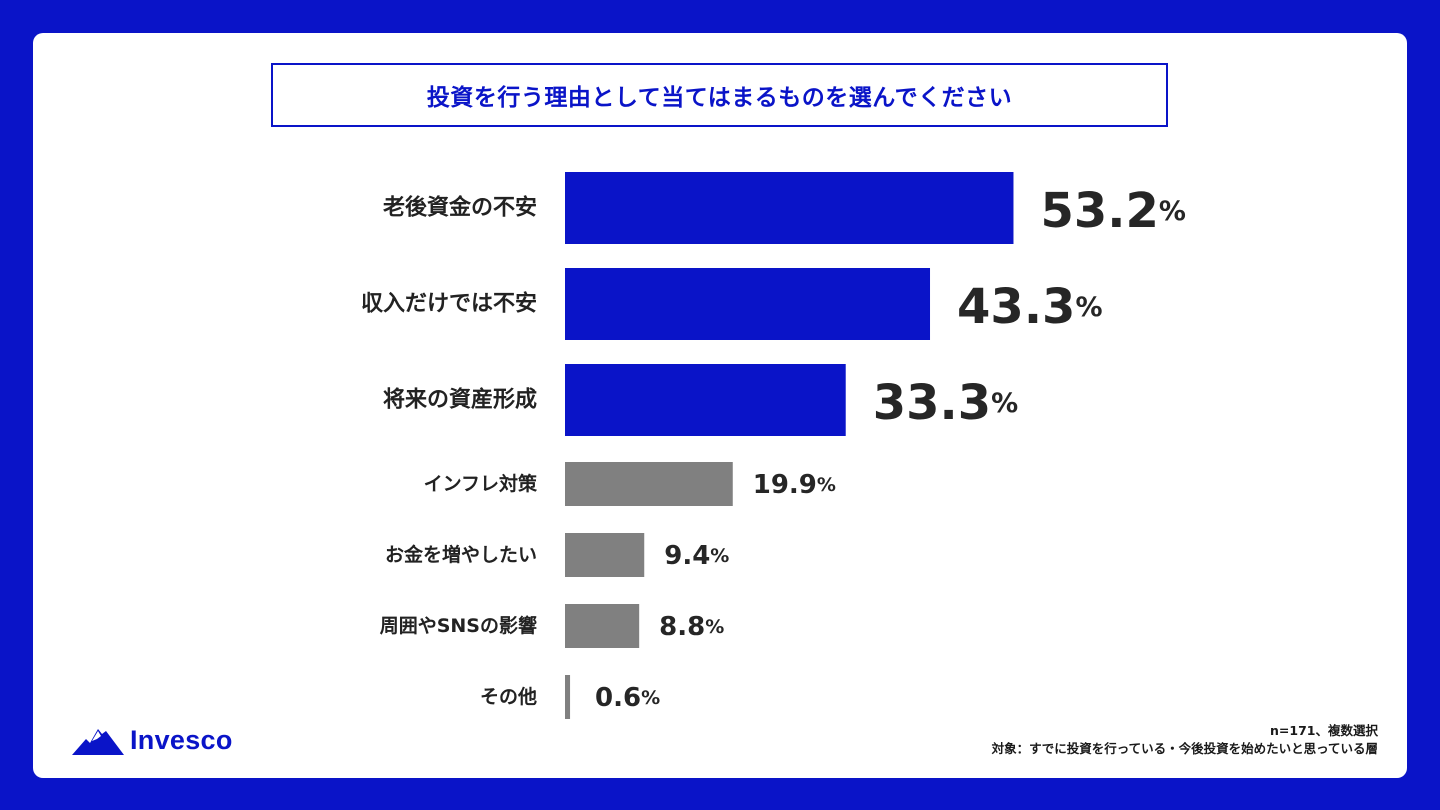 This screenshot has width=1440, height=810. Describe the element at coordinates (481, 483) in the screenshot. I see `category-label: インフレ対策` at that location.